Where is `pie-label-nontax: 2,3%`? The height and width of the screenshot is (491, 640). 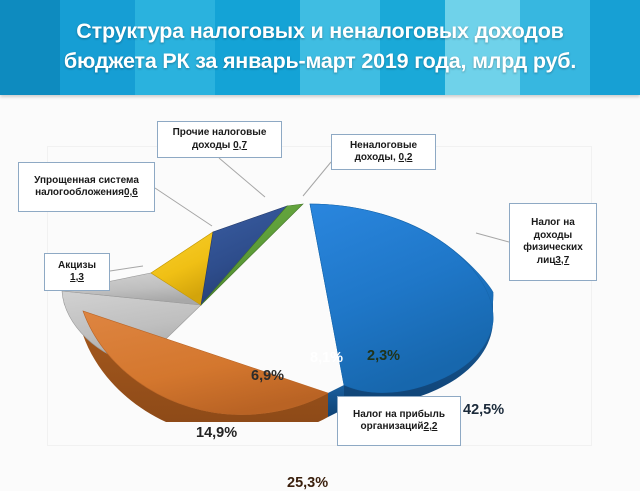 pie-label-nontax: 2,3% is located at coordinates (384, 356).